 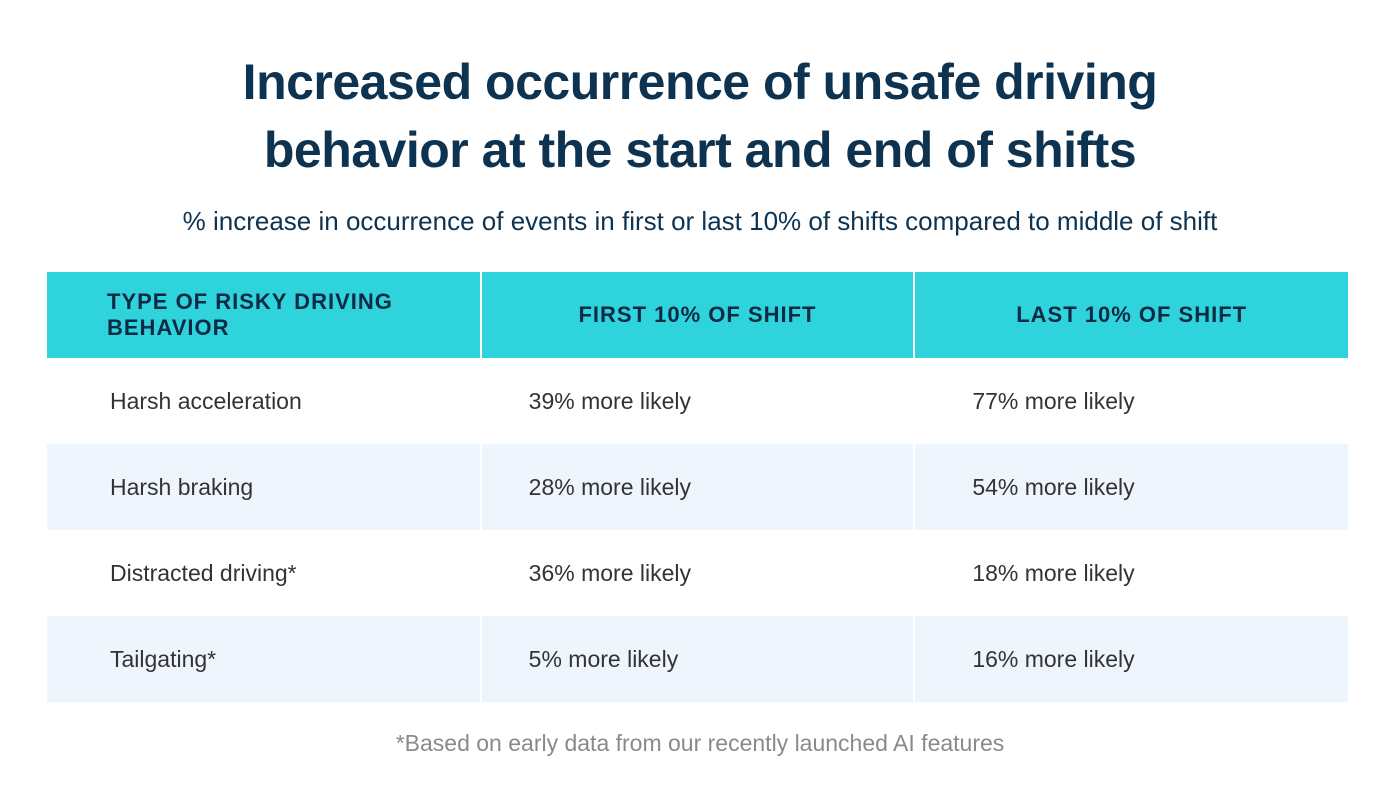 I want to click on behavior-cell: Harsh braking, so click(x=264, y=487).